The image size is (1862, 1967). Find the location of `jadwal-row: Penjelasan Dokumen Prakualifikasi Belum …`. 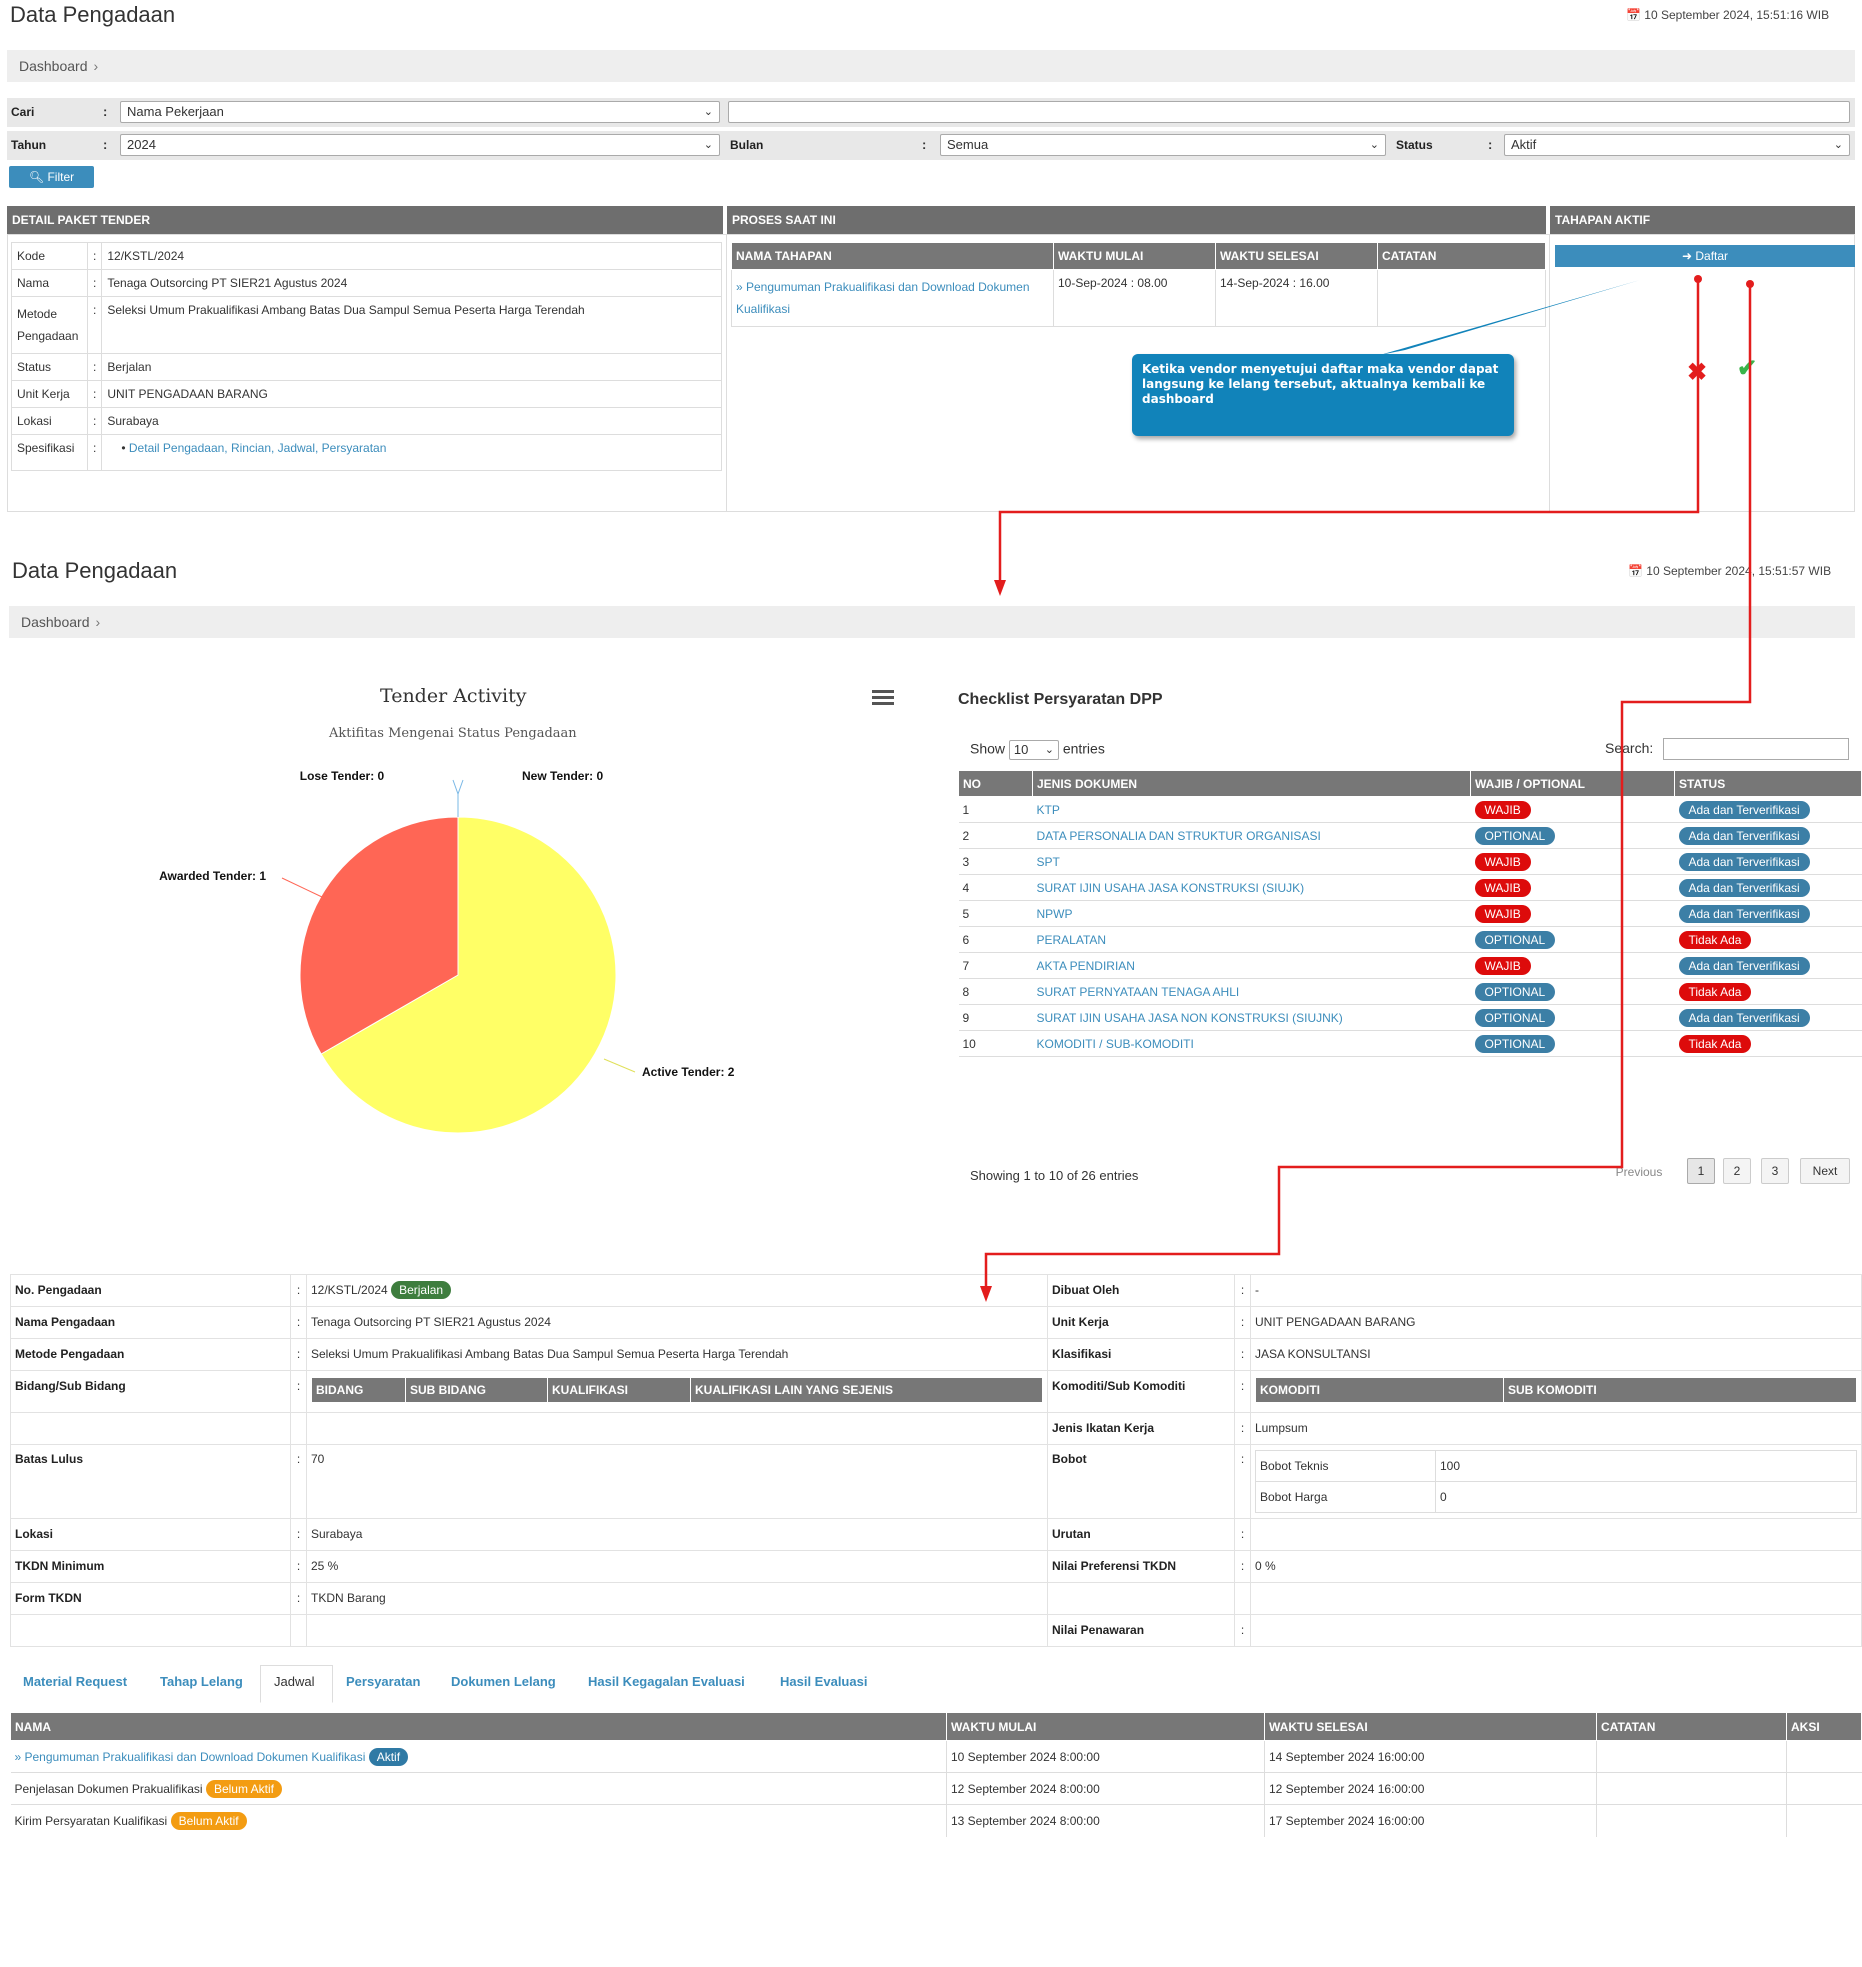

jadwal-row: Penjelasan Dokumen Prakualifikasi Belum … is located at coordinates (936, 1788).